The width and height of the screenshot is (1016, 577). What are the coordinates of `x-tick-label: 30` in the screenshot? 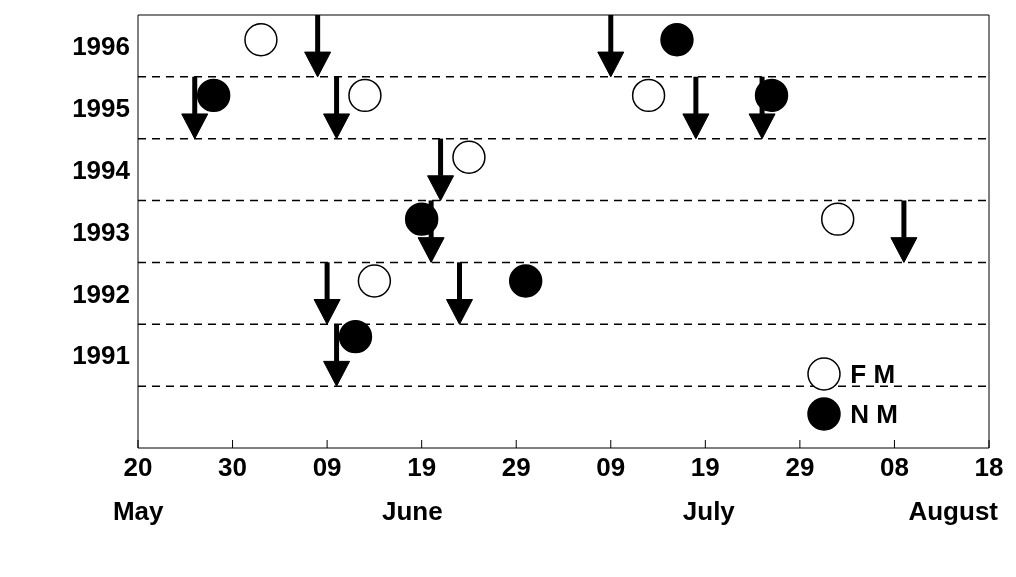 It's located at (233, 467).